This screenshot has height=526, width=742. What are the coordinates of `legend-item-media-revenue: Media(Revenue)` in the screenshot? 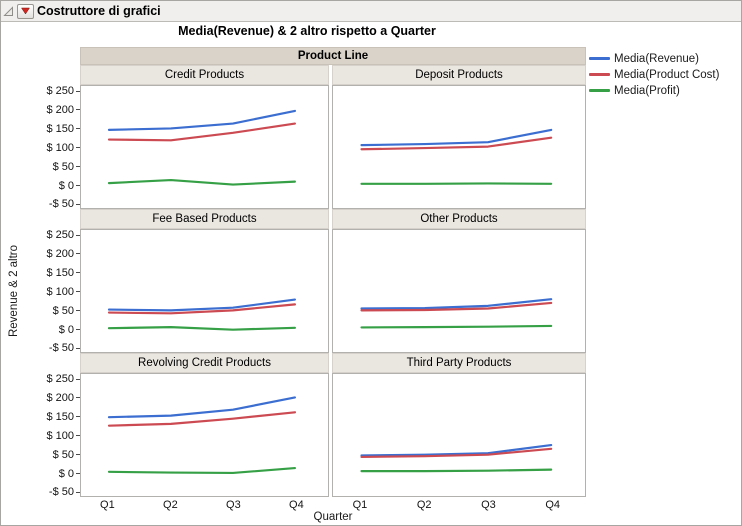 It's located at (654, 58).